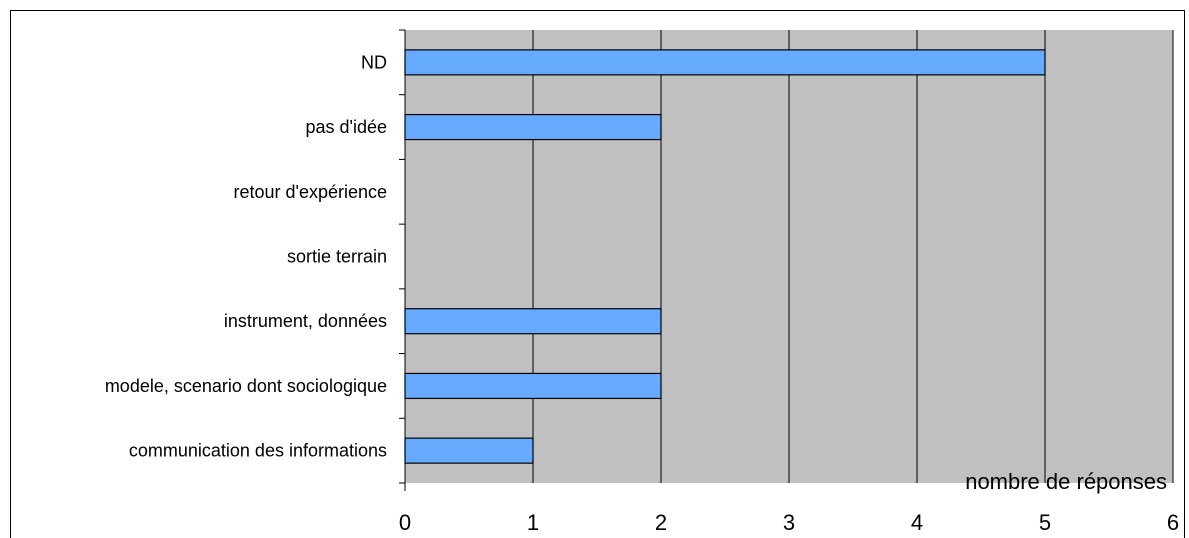  Describe the element at coordinates (246, 386) in the screenshot. I see `category-label: modele, scenario dont sociologique` at that location.